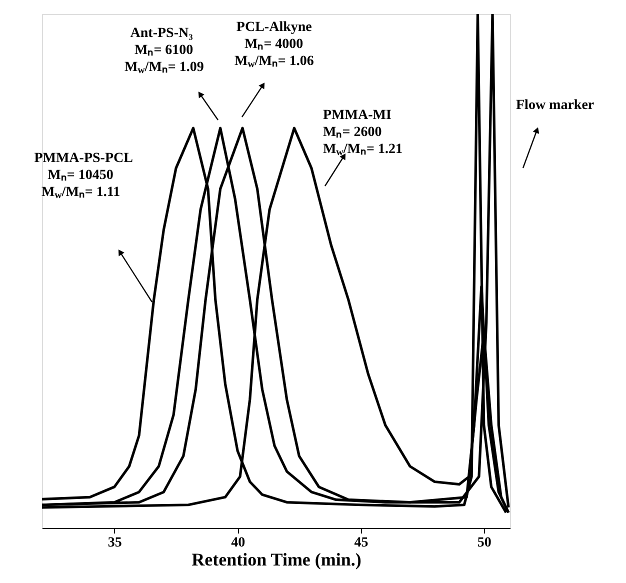  Describe the element at coordinates (277, 560) in the screenshot. I see `x-axis-title: Retention Time (min.)` at that location.